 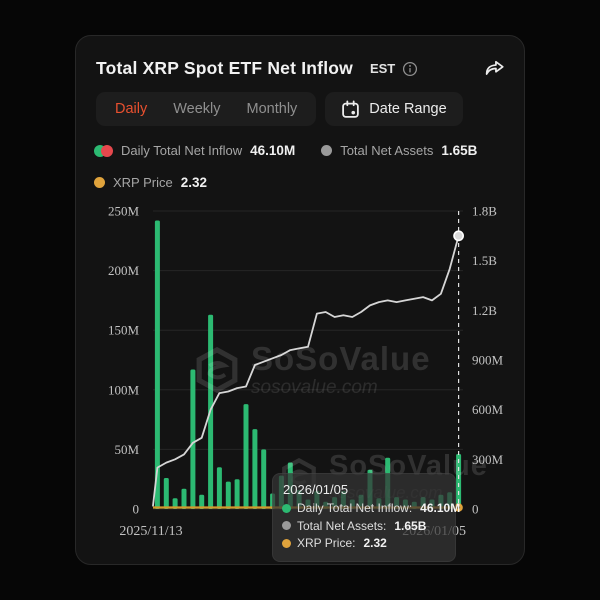 What do you see at coordinates (355, 508) in the screenshot?
I see `tooltip-inflow-label: Daily Total Net Inflow:` at bounding box center [355, 508].